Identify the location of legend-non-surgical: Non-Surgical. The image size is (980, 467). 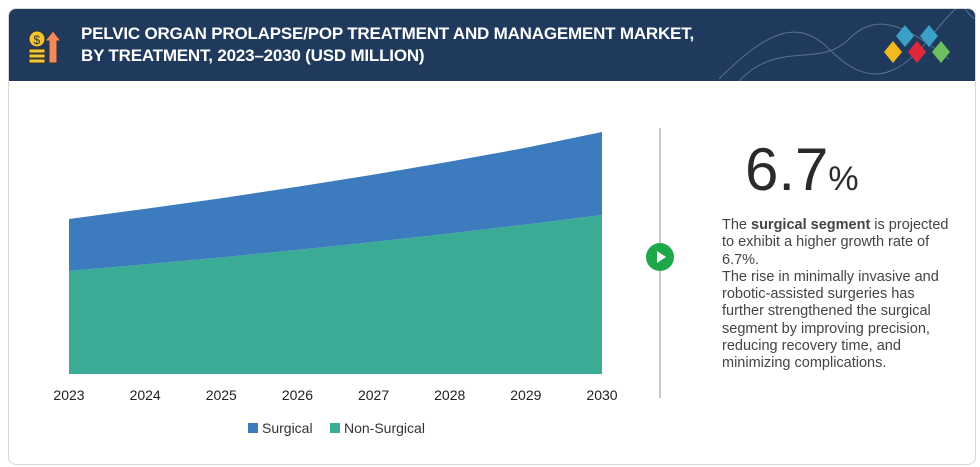
(377, 428).